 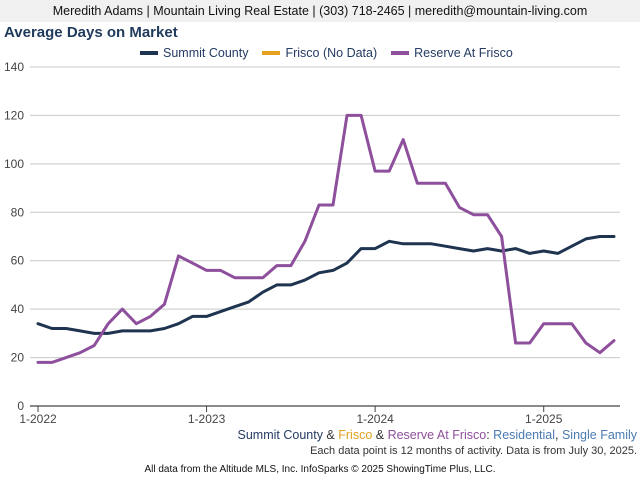 What do you see at coordinates (18, 261) in the screenshot?
I see `y-tick-label: 60` at bounding box center [18, 261].